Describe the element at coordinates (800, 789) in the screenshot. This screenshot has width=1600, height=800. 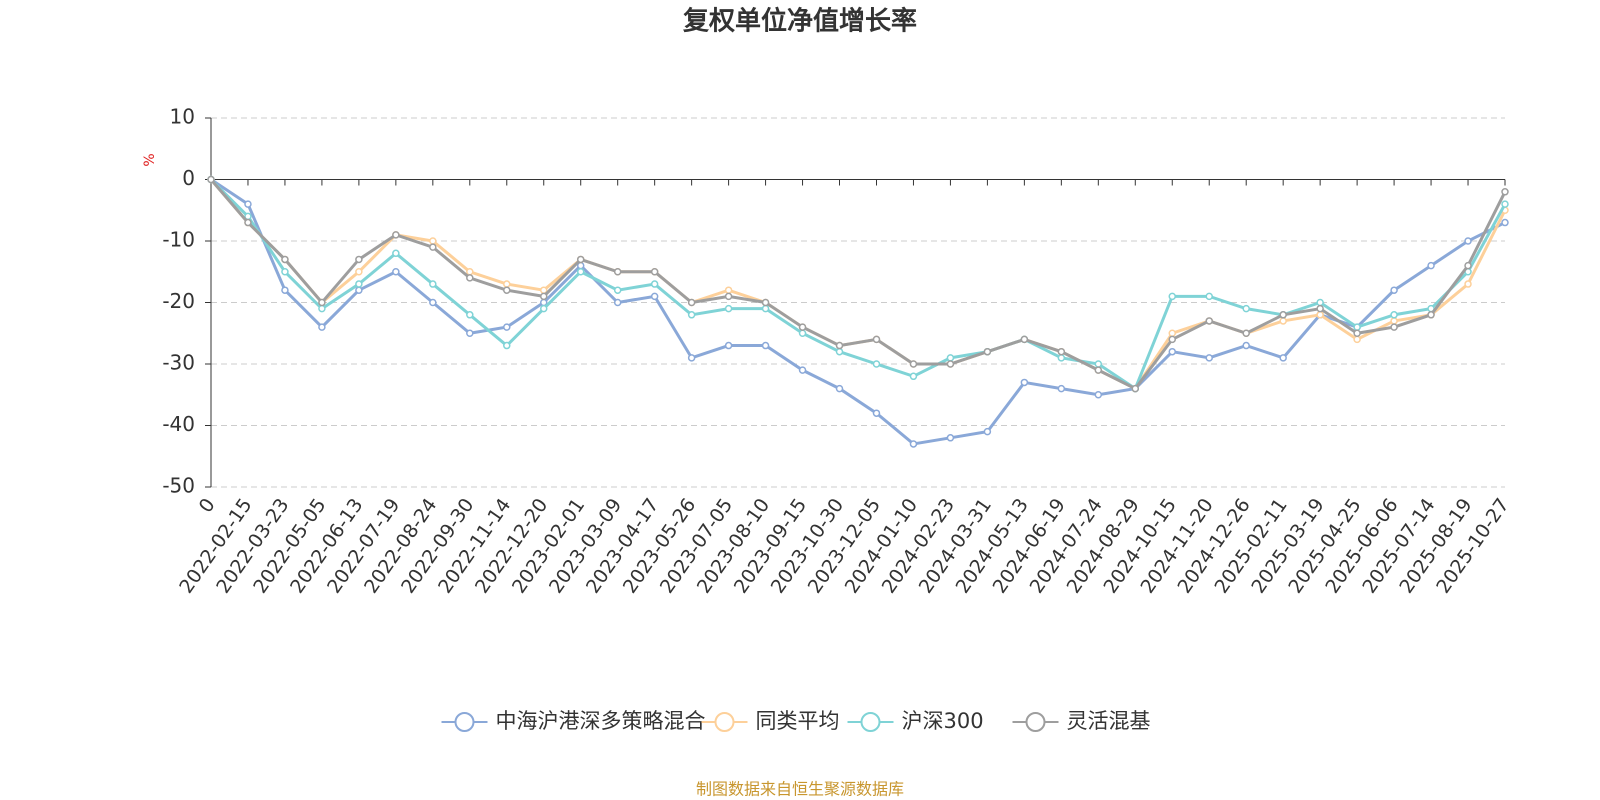
I see `source-note: 制图数据来自恒生聚源数据库` at that location.